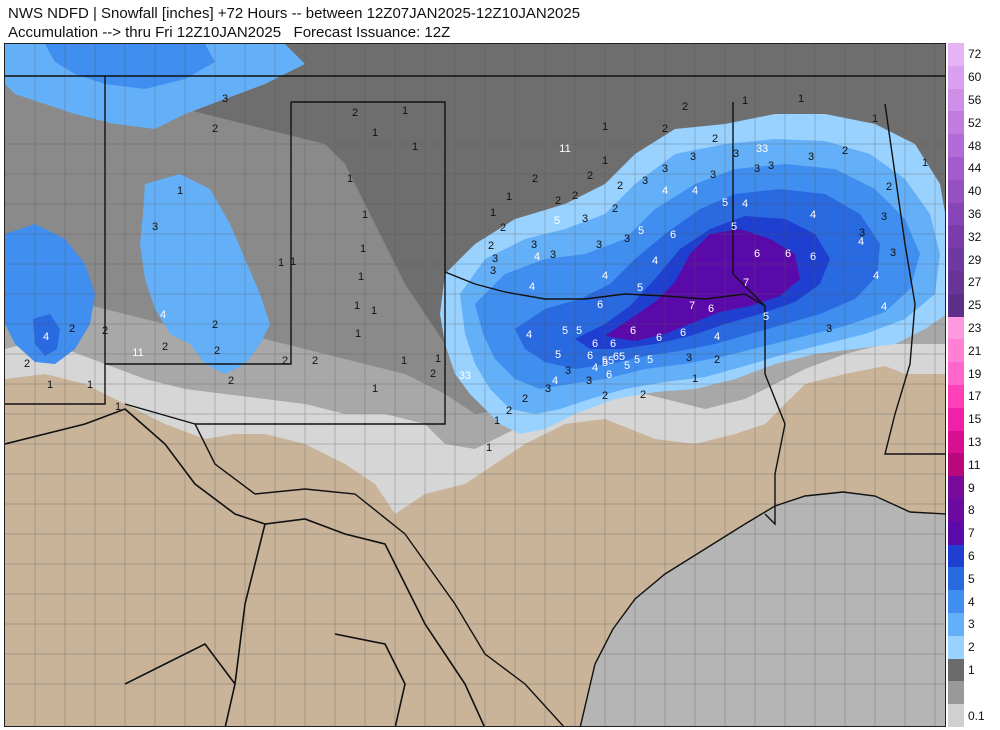  I want to click on county-value-label: 7, so click(692, 306).